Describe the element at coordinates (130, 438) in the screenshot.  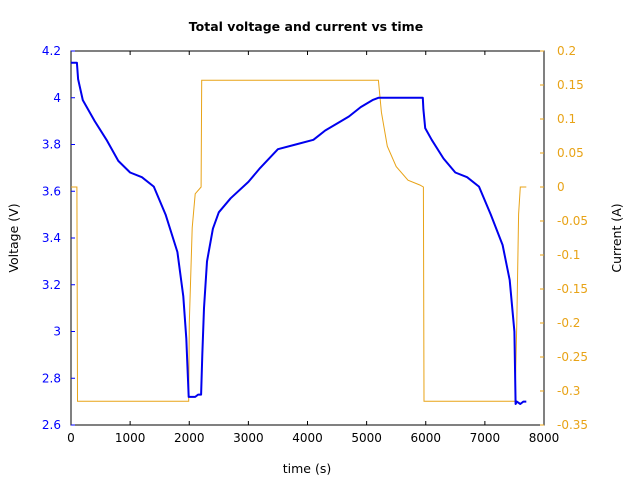
I see `x-tick-label: 1000` at that location.